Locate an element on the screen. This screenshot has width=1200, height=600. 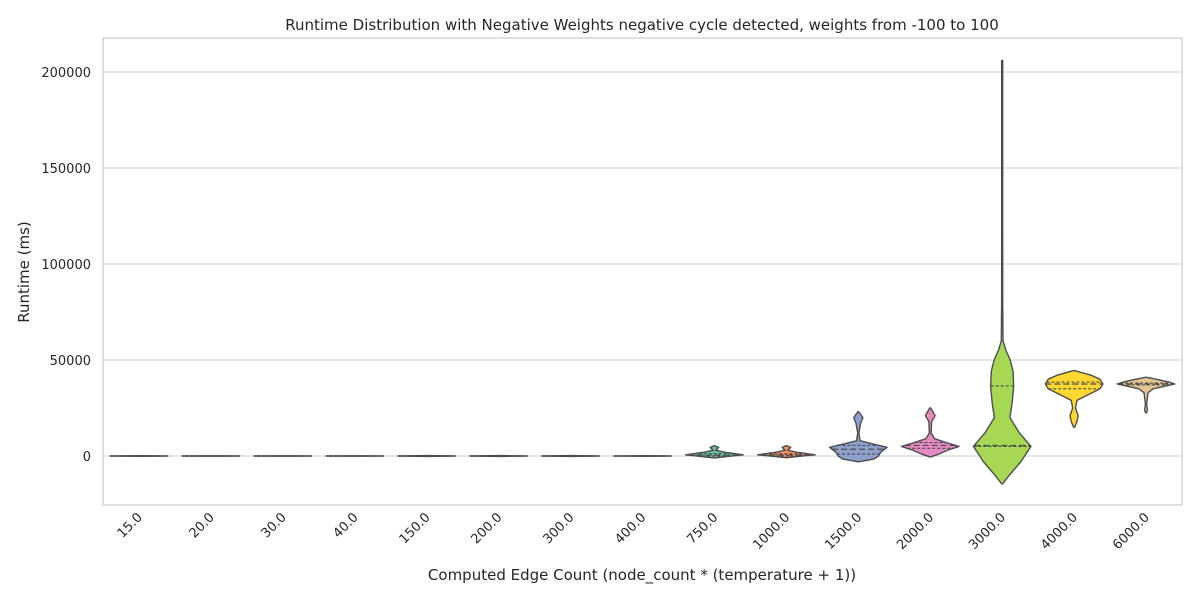
y-tick-label: 0 is located at coordinates (87, 457).